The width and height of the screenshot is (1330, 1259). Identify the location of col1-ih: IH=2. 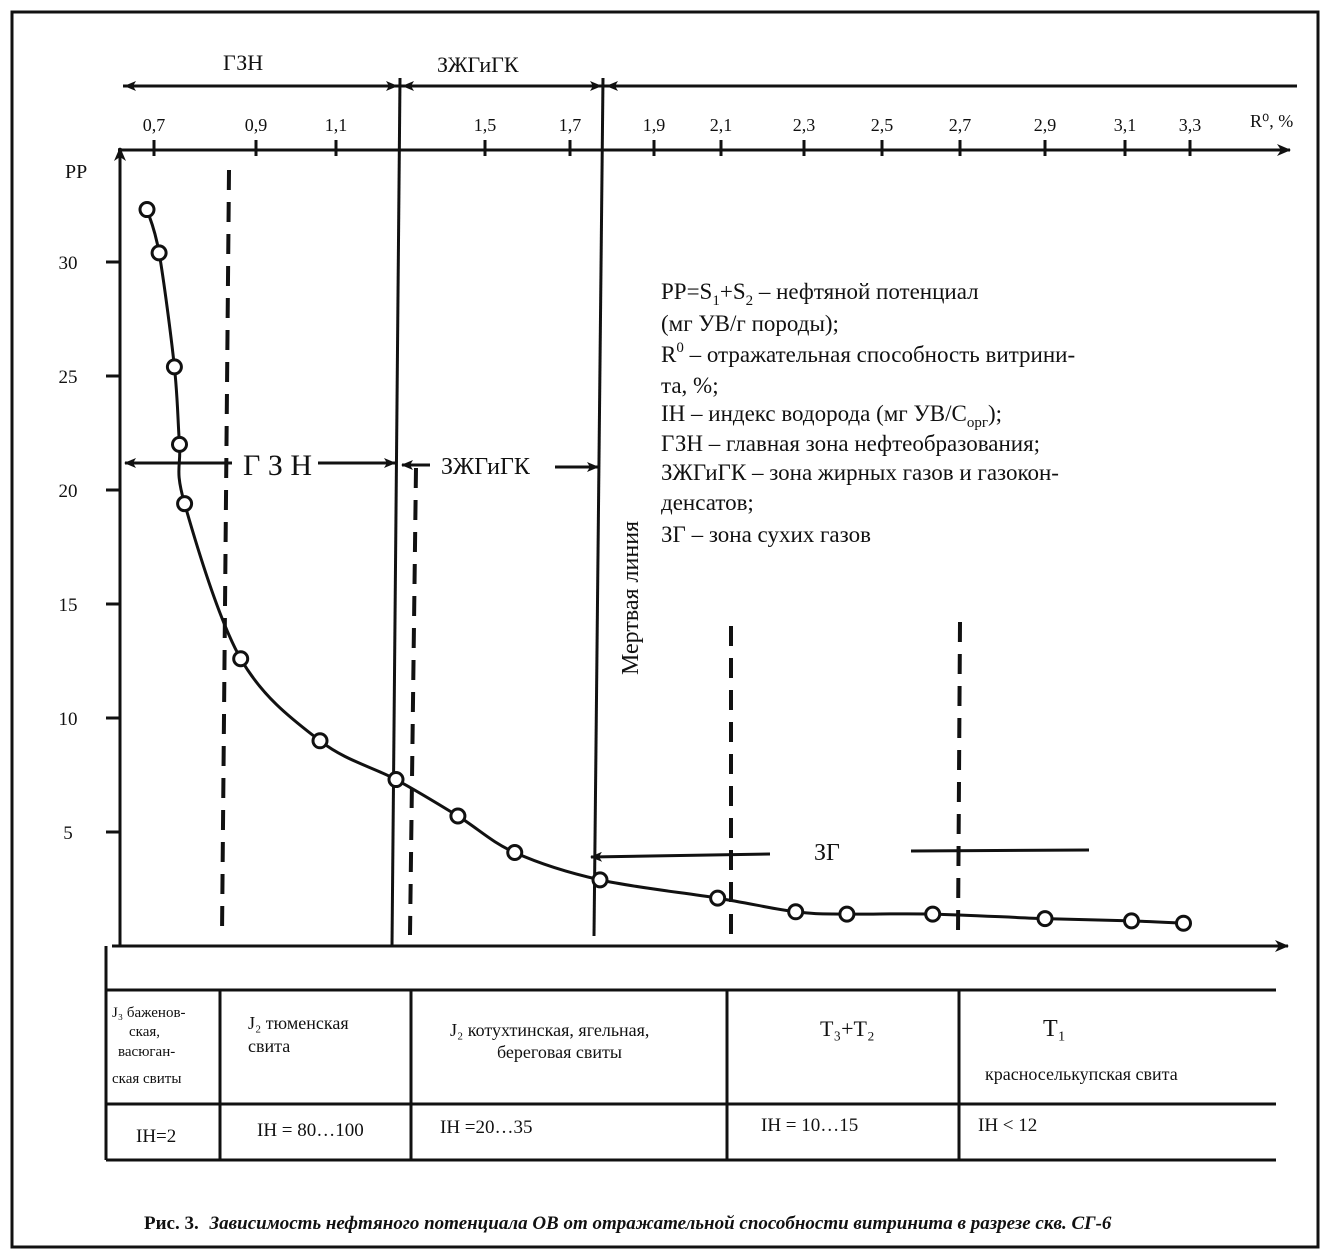
(156, 1136).